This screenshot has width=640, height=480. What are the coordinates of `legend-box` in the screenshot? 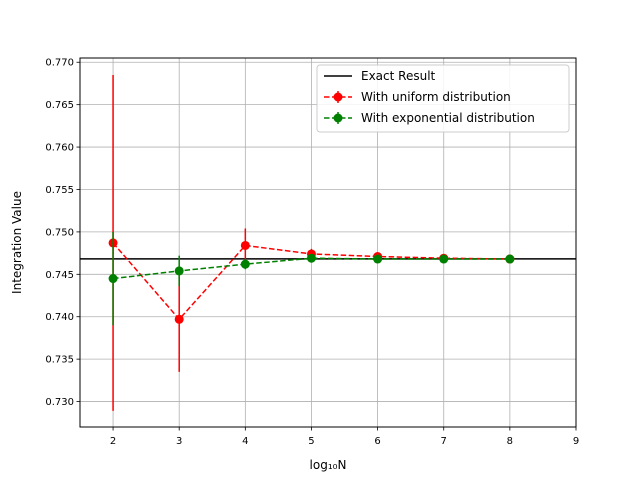 It's located at (443, 98).